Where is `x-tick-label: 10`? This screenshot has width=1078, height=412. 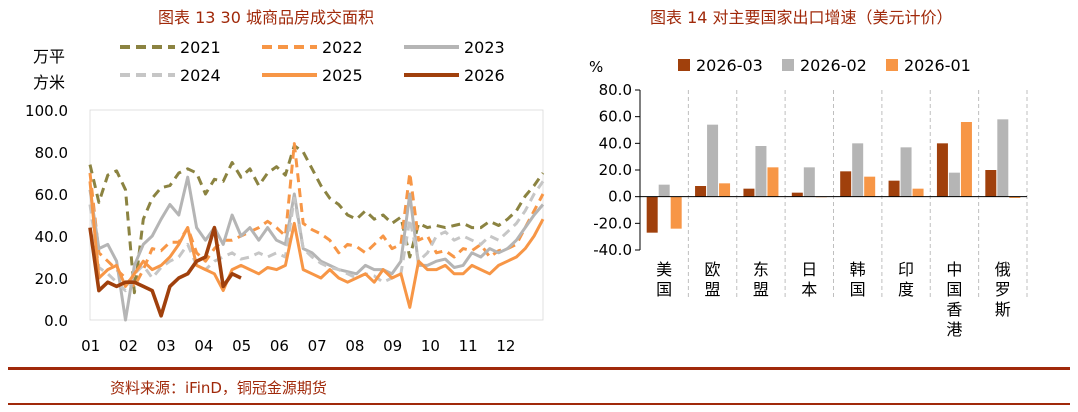 x-tick-label: 10 is located at coordinates (430, 346).